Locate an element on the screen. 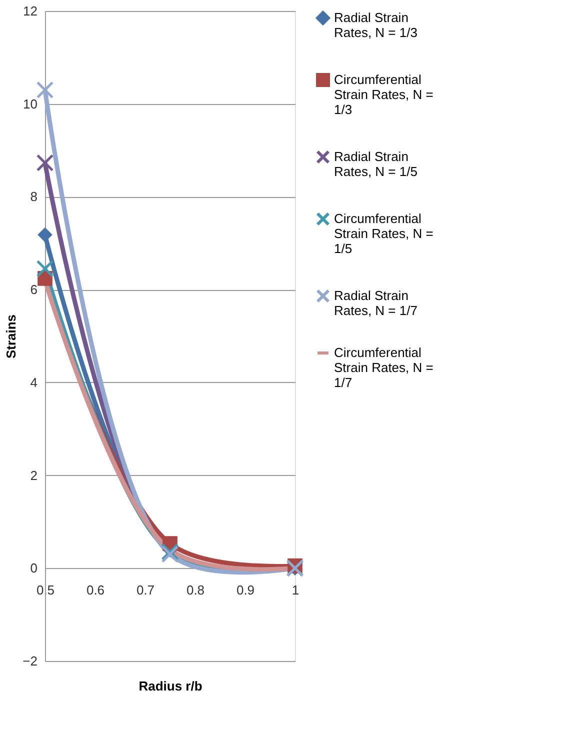  y-tick-label: 0 is located at coordinates (34, 568).